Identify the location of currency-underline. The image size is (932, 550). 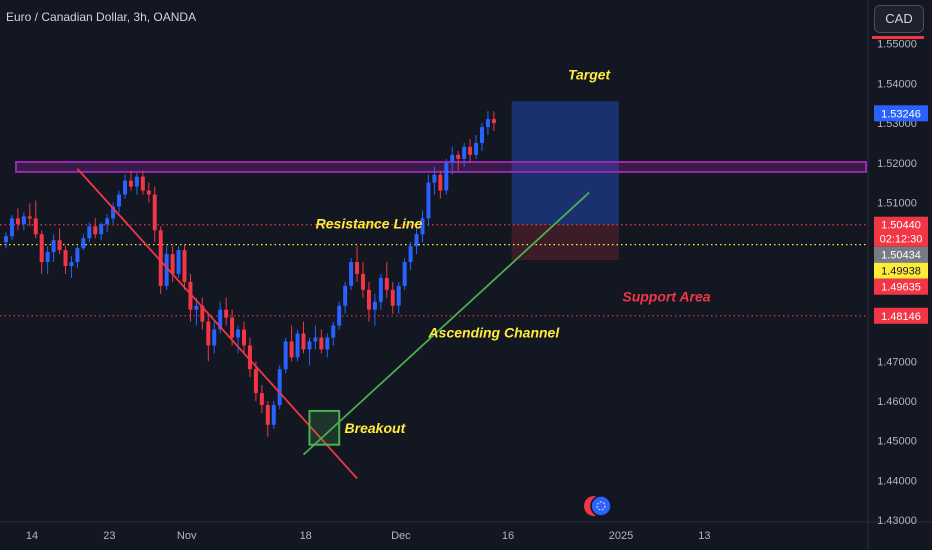
(898, 37).